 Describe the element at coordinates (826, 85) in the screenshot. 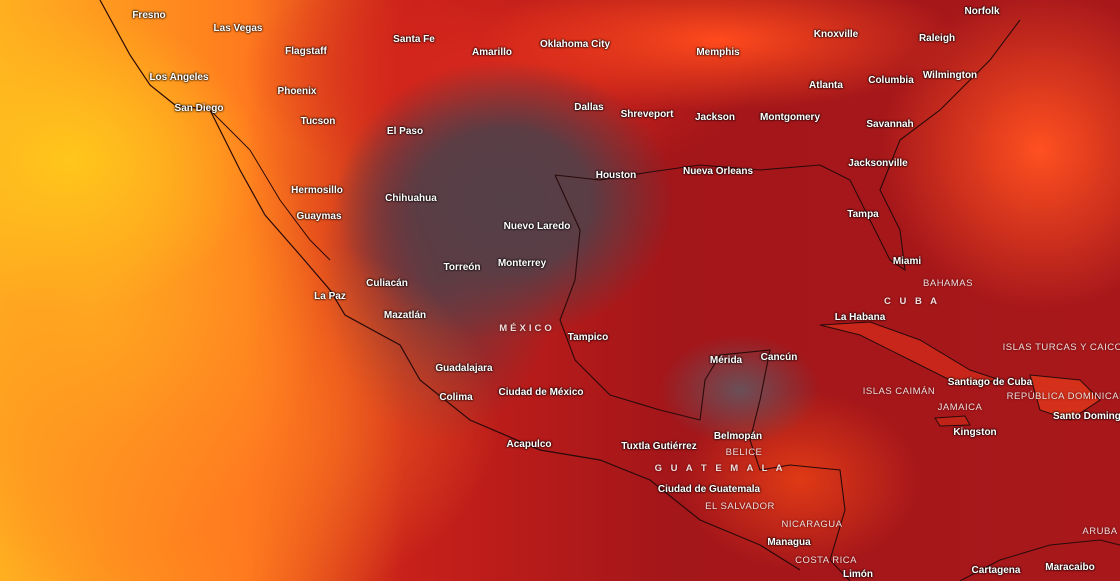

I see `city-label: Atlanta` at that location.